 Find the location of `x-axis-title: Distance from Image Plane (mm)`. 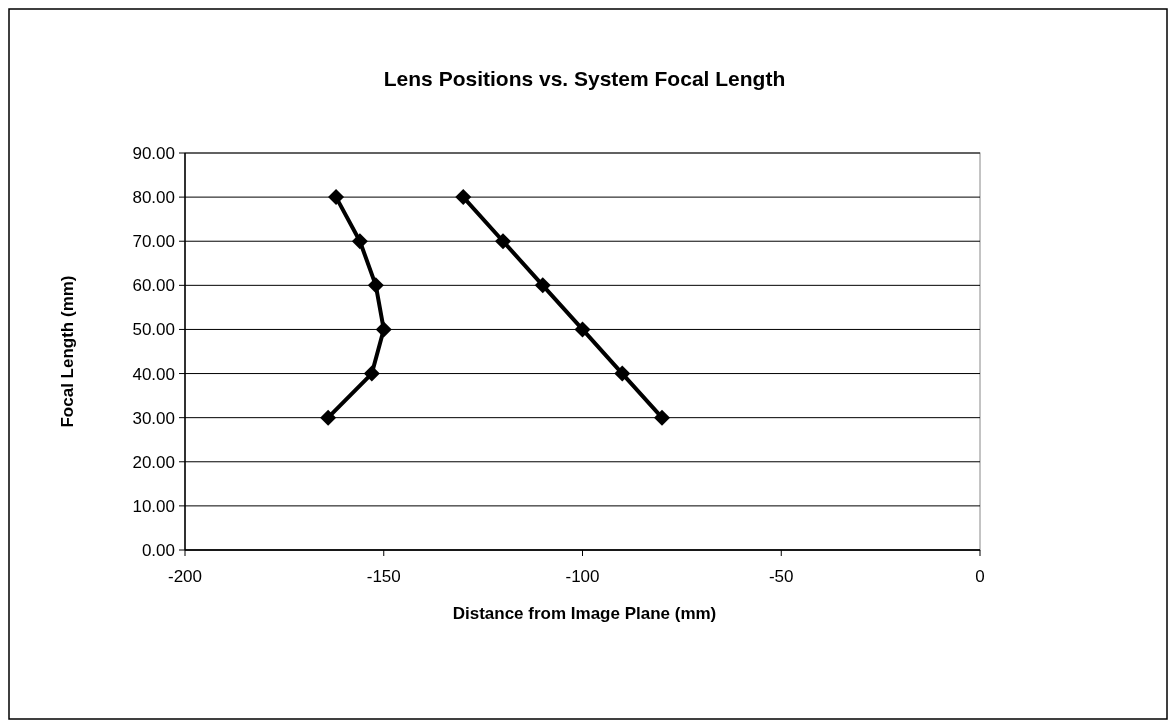

x-axis-title: Distance from Image Plane (mm) is located at coordinates (584, 613).